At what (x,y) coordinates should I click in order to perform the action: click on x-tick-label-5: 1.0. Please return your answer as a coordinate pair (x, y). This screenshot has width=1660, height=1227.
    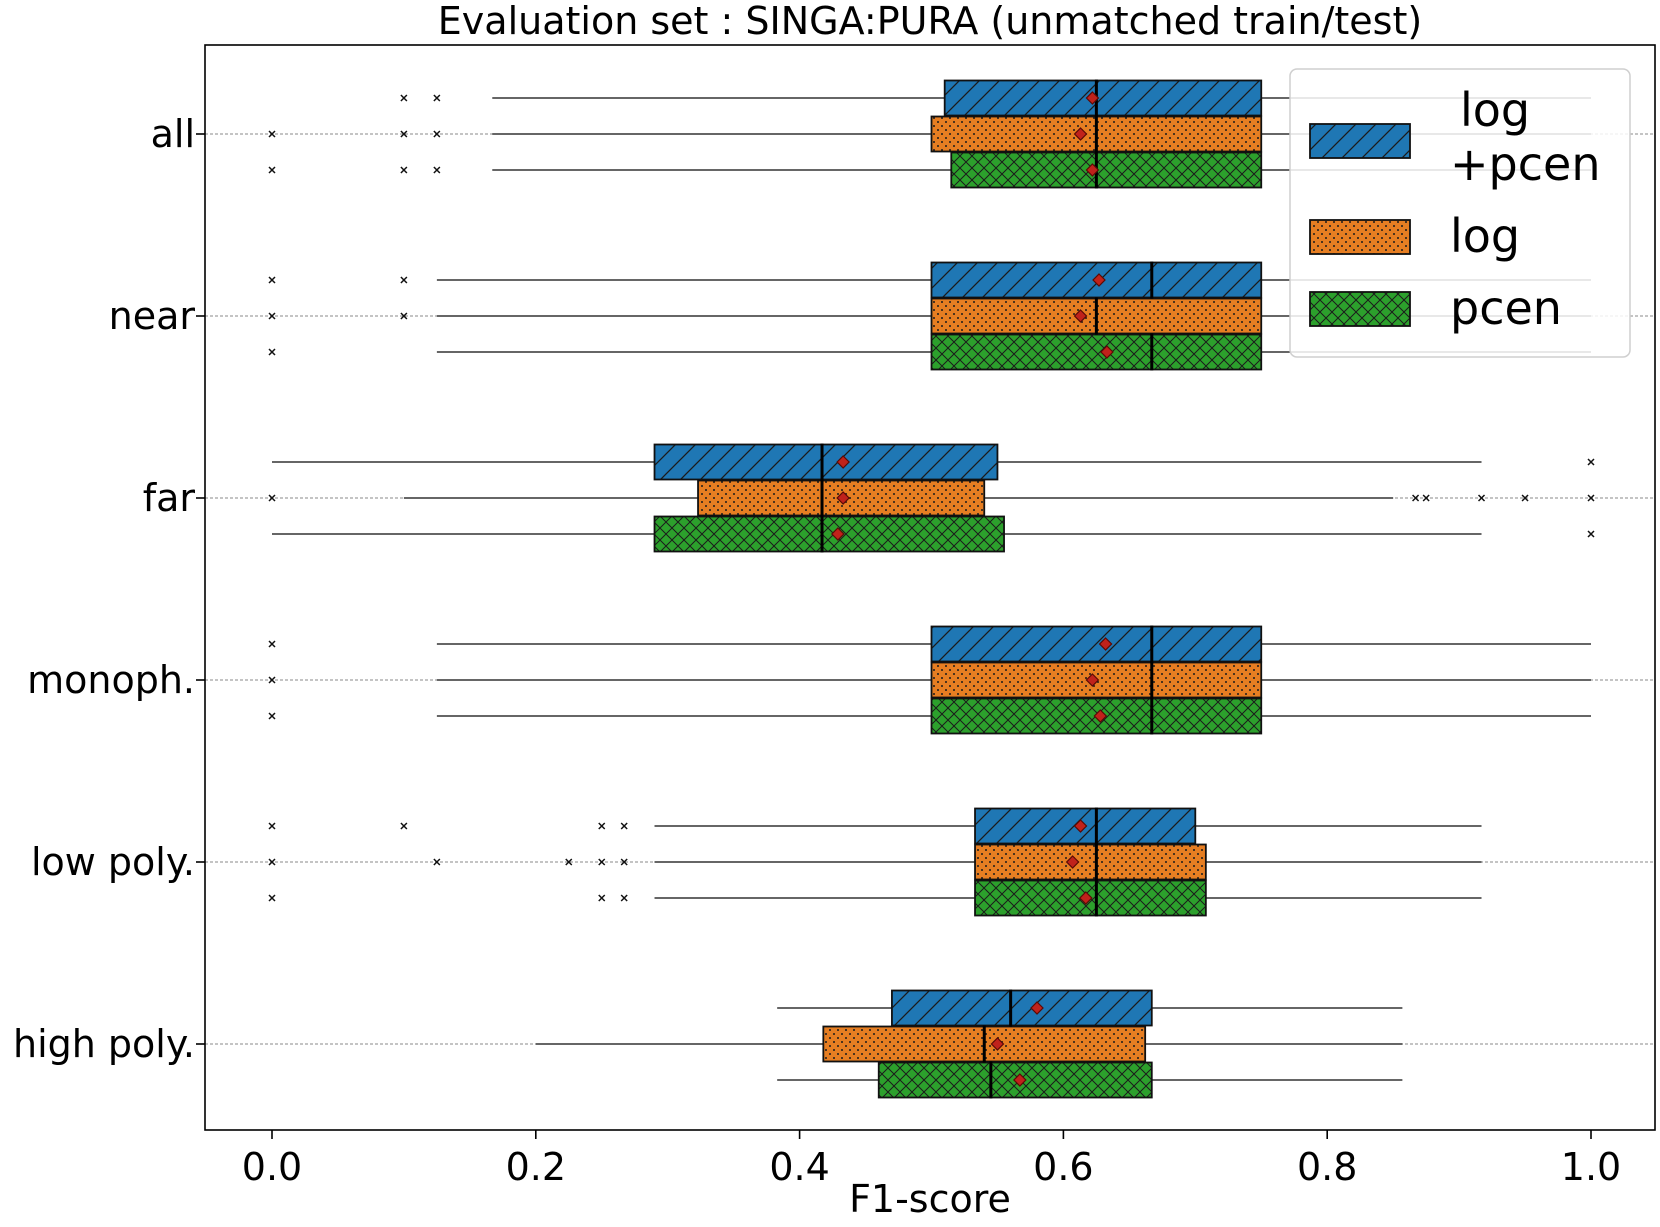
    Looking at the image, I should click on (1591, 1167).